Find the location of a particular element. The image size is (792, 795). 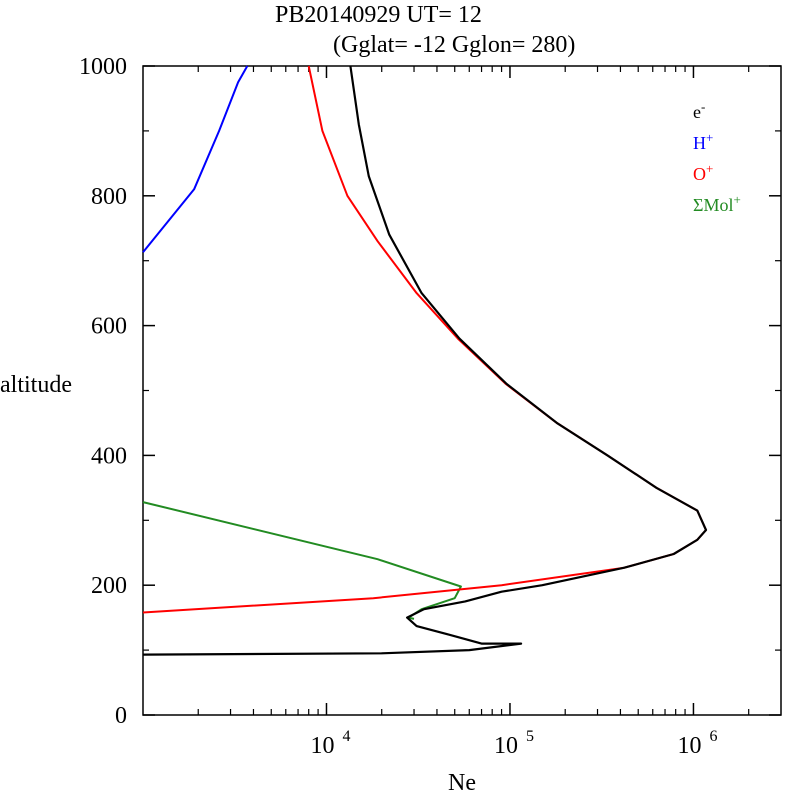

y-tick-label-600: 600 is located at coordinates (109, 327).